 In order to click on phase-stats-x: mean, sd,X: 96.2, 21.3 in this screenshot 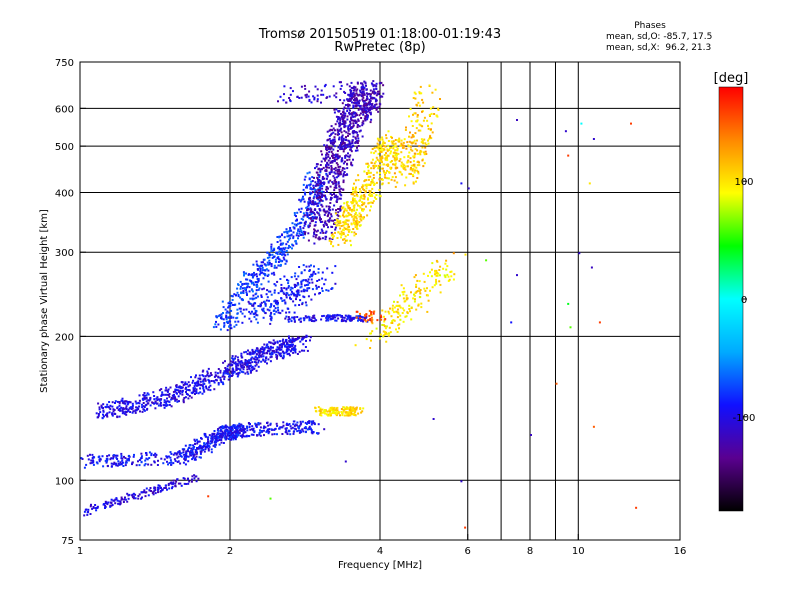, I will do `click(659, 48)`.